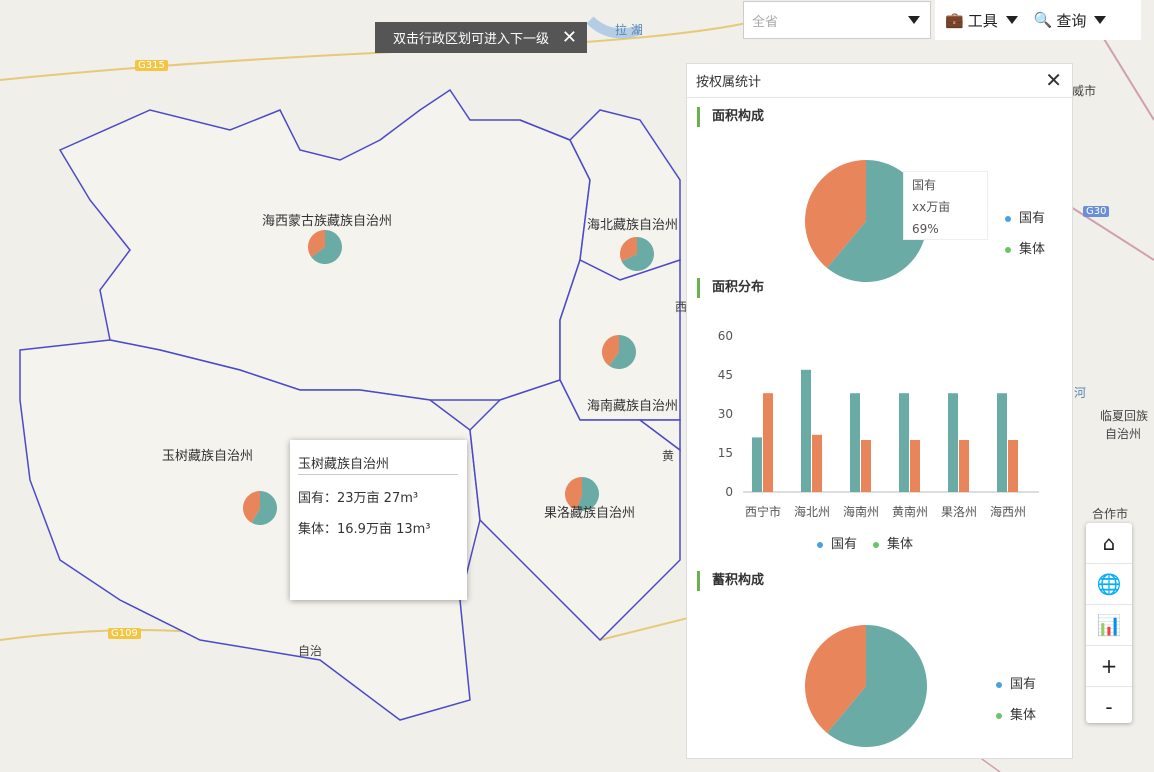  What do you see at coordinates (1109, 625) in the screenshot?
I see `bar-chart-icon: 📊` at bounding box center [1109, 625].